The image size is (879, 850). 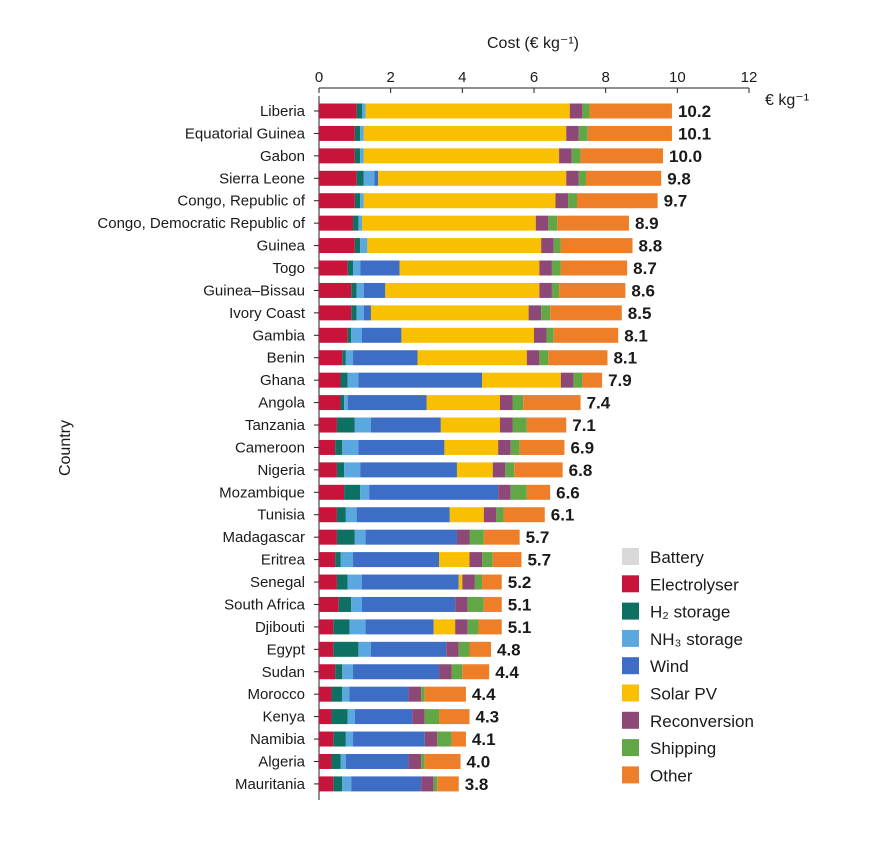 What do you see at coordinates (406, 560) in the screenshot?
I see `bar-row: Eritrea 5.7` at bounding box center [406, 560].